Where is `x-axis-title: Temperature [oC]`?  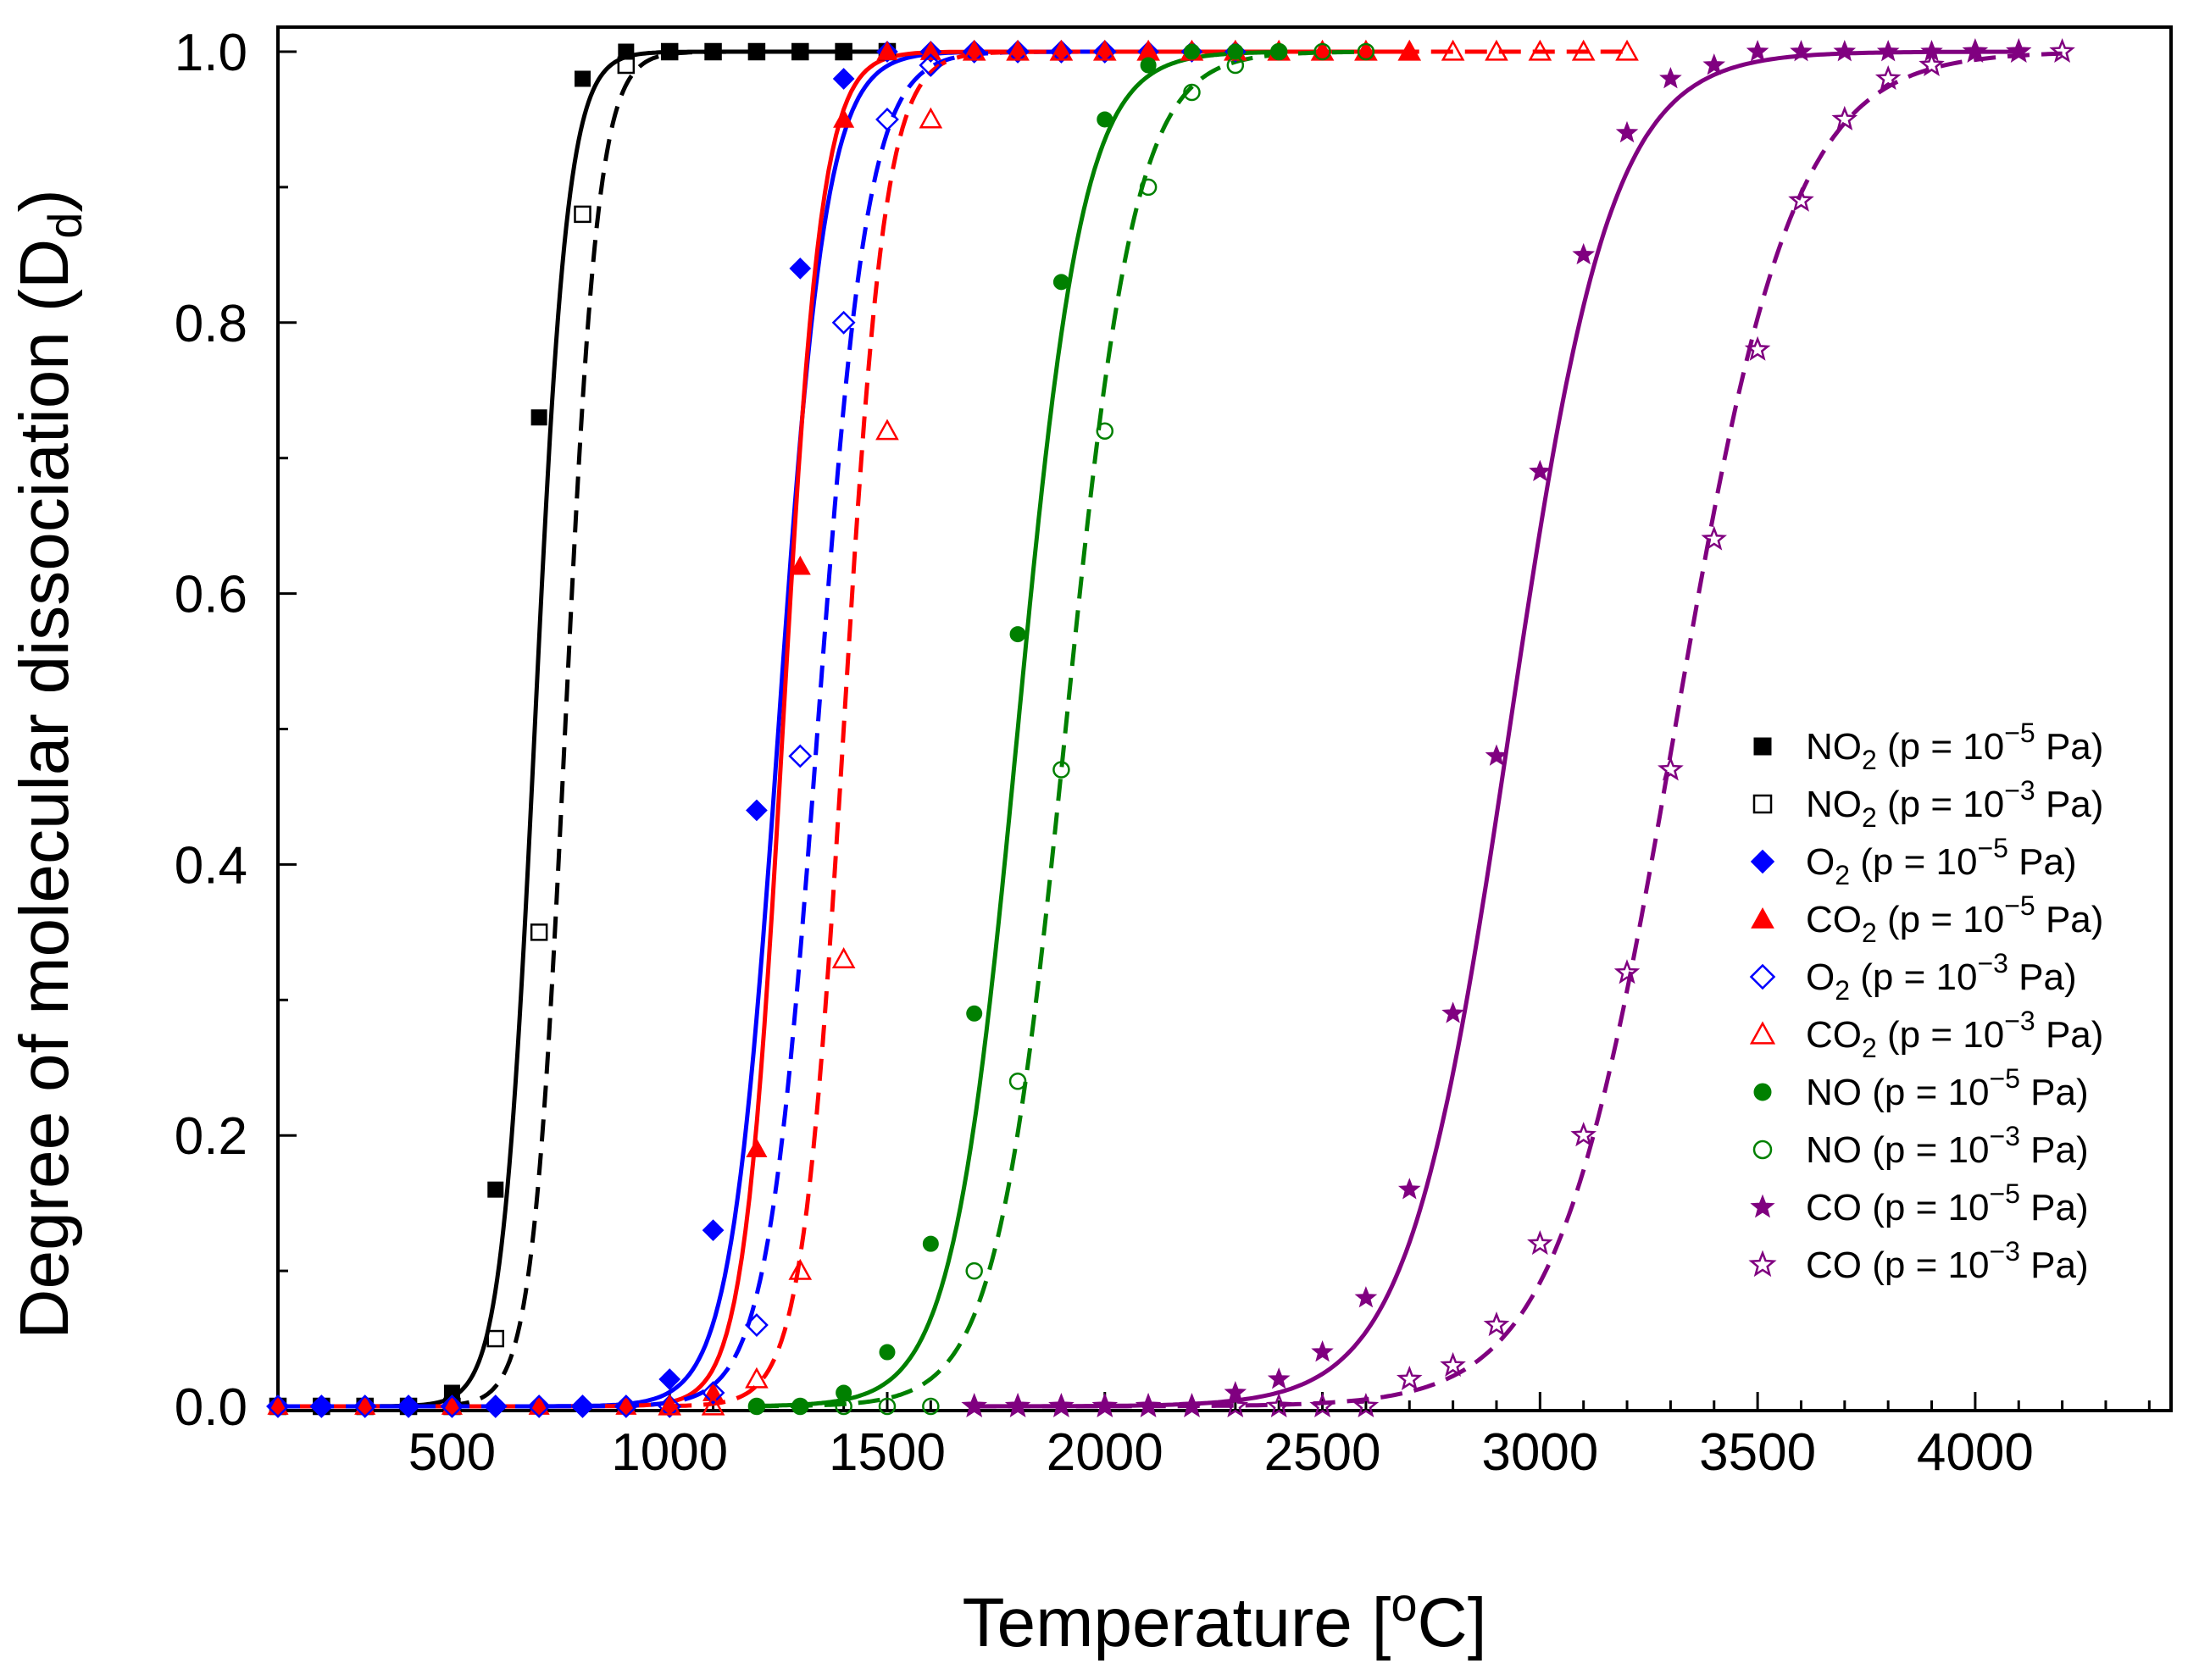
x-axis-title: Temperature [oC] is located at coordinates (1224, 1619).